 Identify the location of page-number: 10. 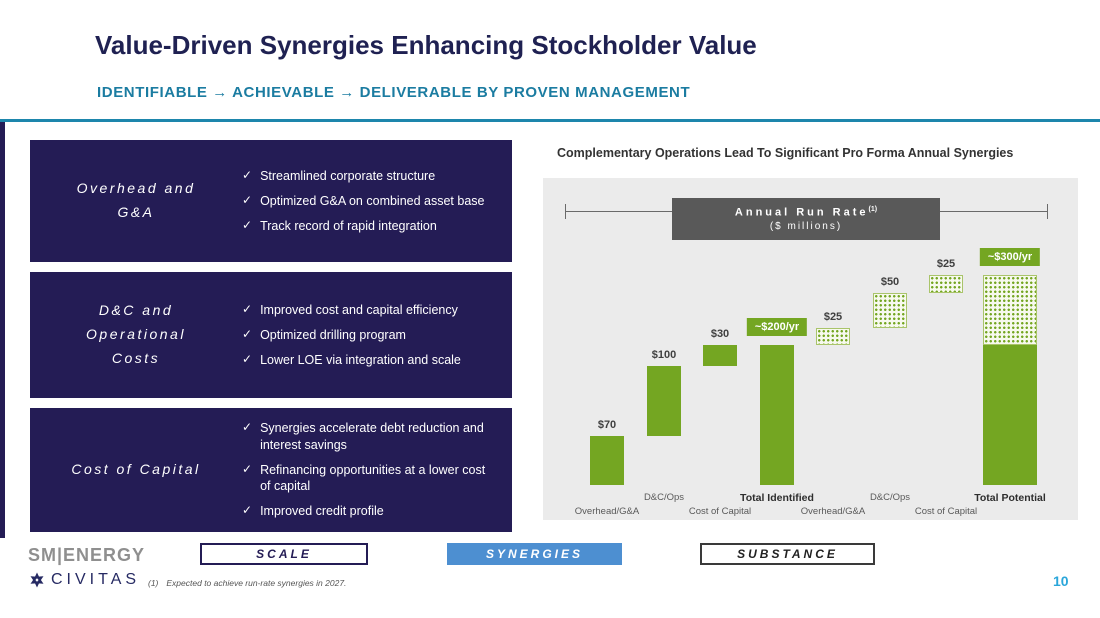
(1061, 581).